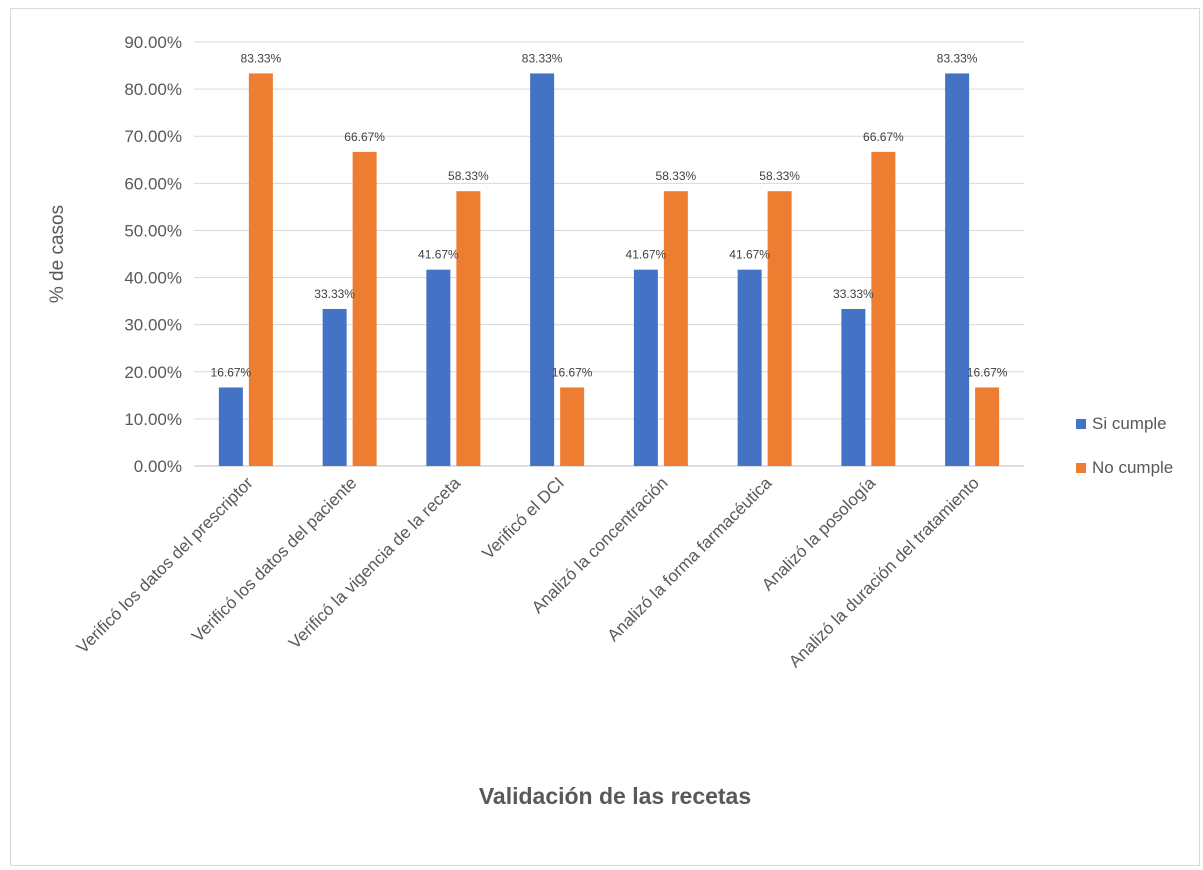 This screenshot has width=1203, height=870. Describe the element at coordinates (153, 230) in the screenshot. I see `y-tick-label: 50.00%` at that location.